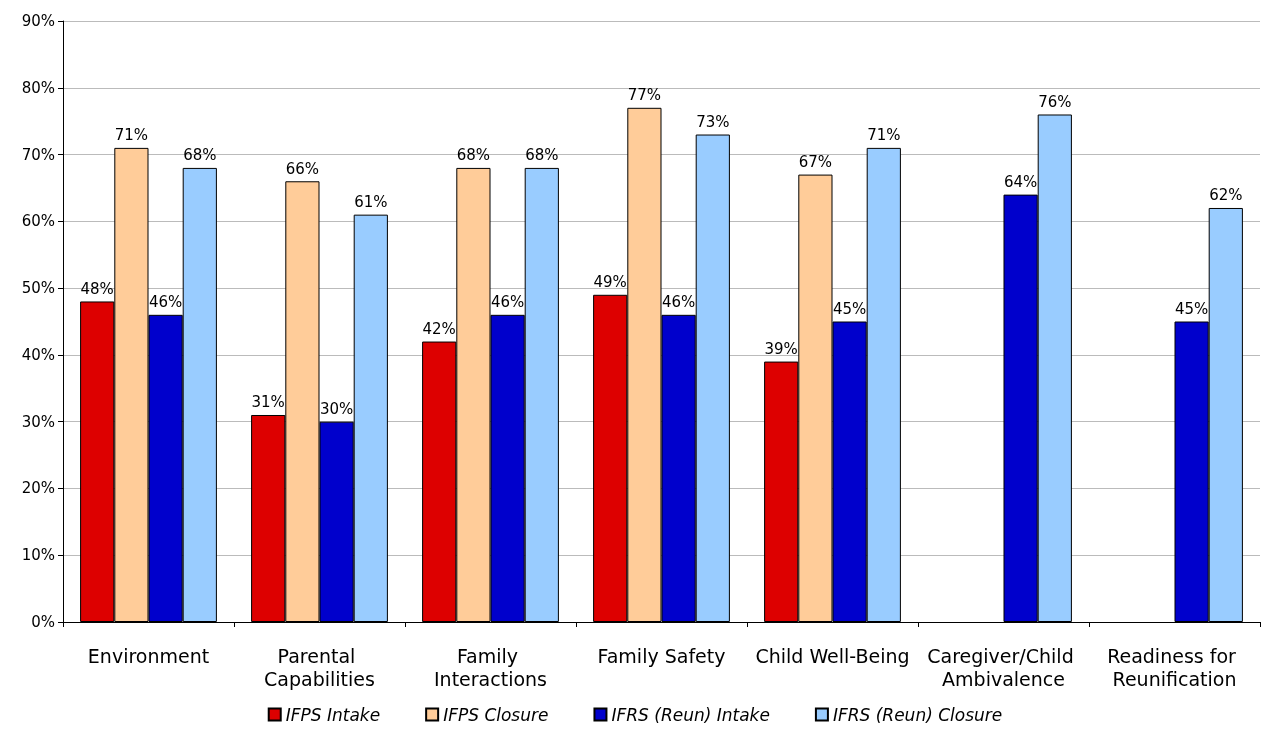  I want to click on legend-label: IFPS Intake, so click(333, 714).